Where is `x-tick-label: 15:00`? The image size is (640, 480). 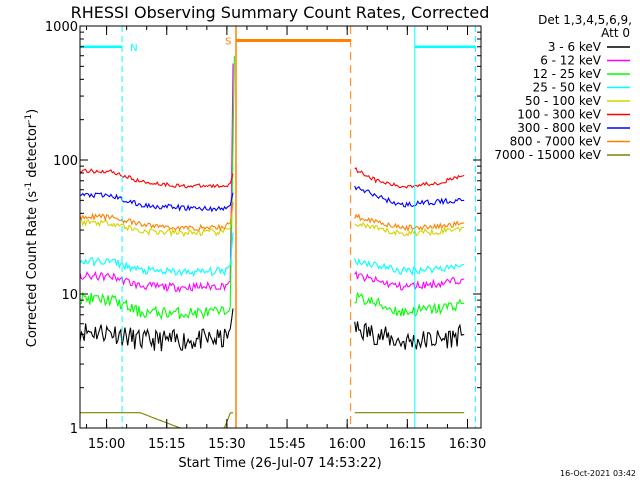
x-tick-label: 15:00 is located at coordinates (106, 444).